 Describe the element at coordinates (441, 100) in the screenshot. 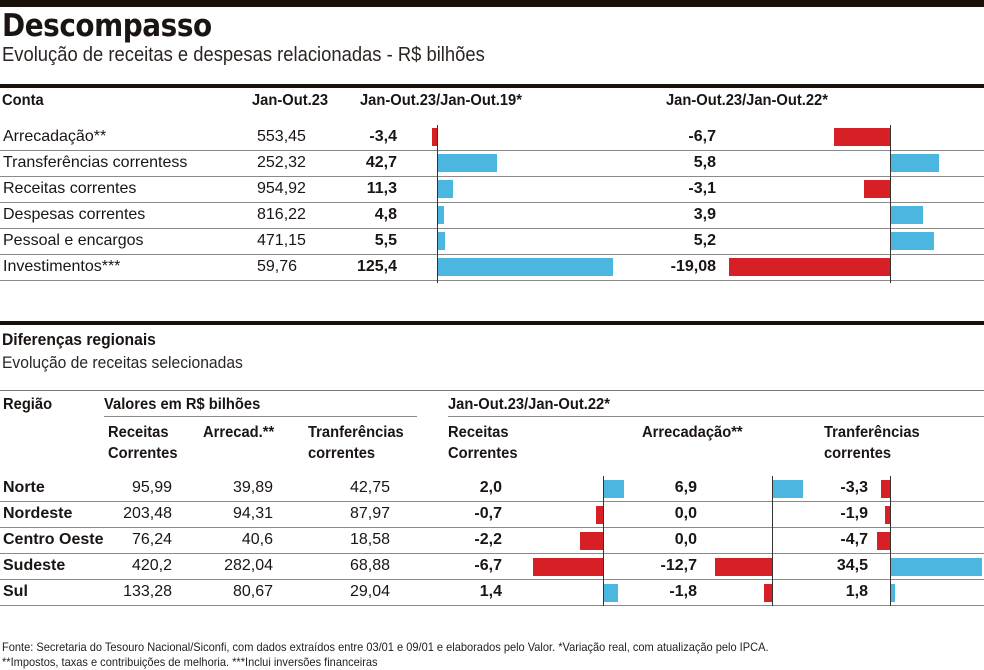

I see `header-var19: Jan-Out.23/Jan-Out.19*` at that location.